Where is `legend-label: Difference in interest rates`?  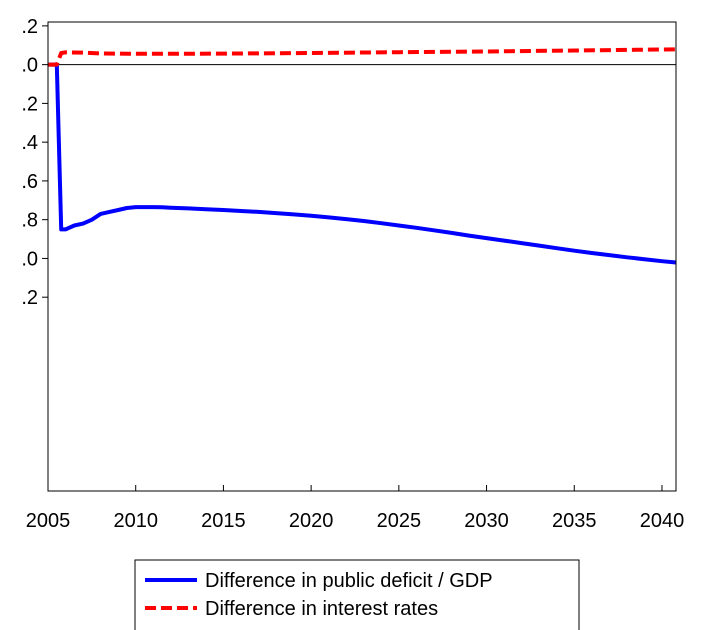 legend-label: Difference in interest rates is located at coordinates (321, 609).